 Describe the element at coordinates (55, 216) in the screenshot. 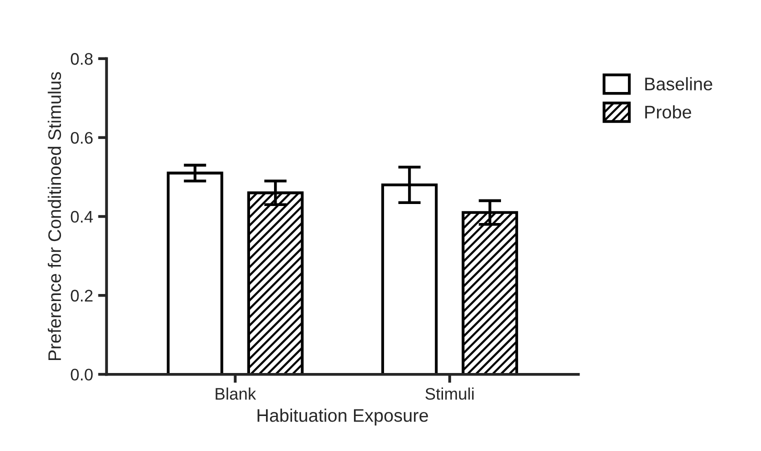

I see `y-axis-title: Preference for Conditinoed Stimulus` at that location.